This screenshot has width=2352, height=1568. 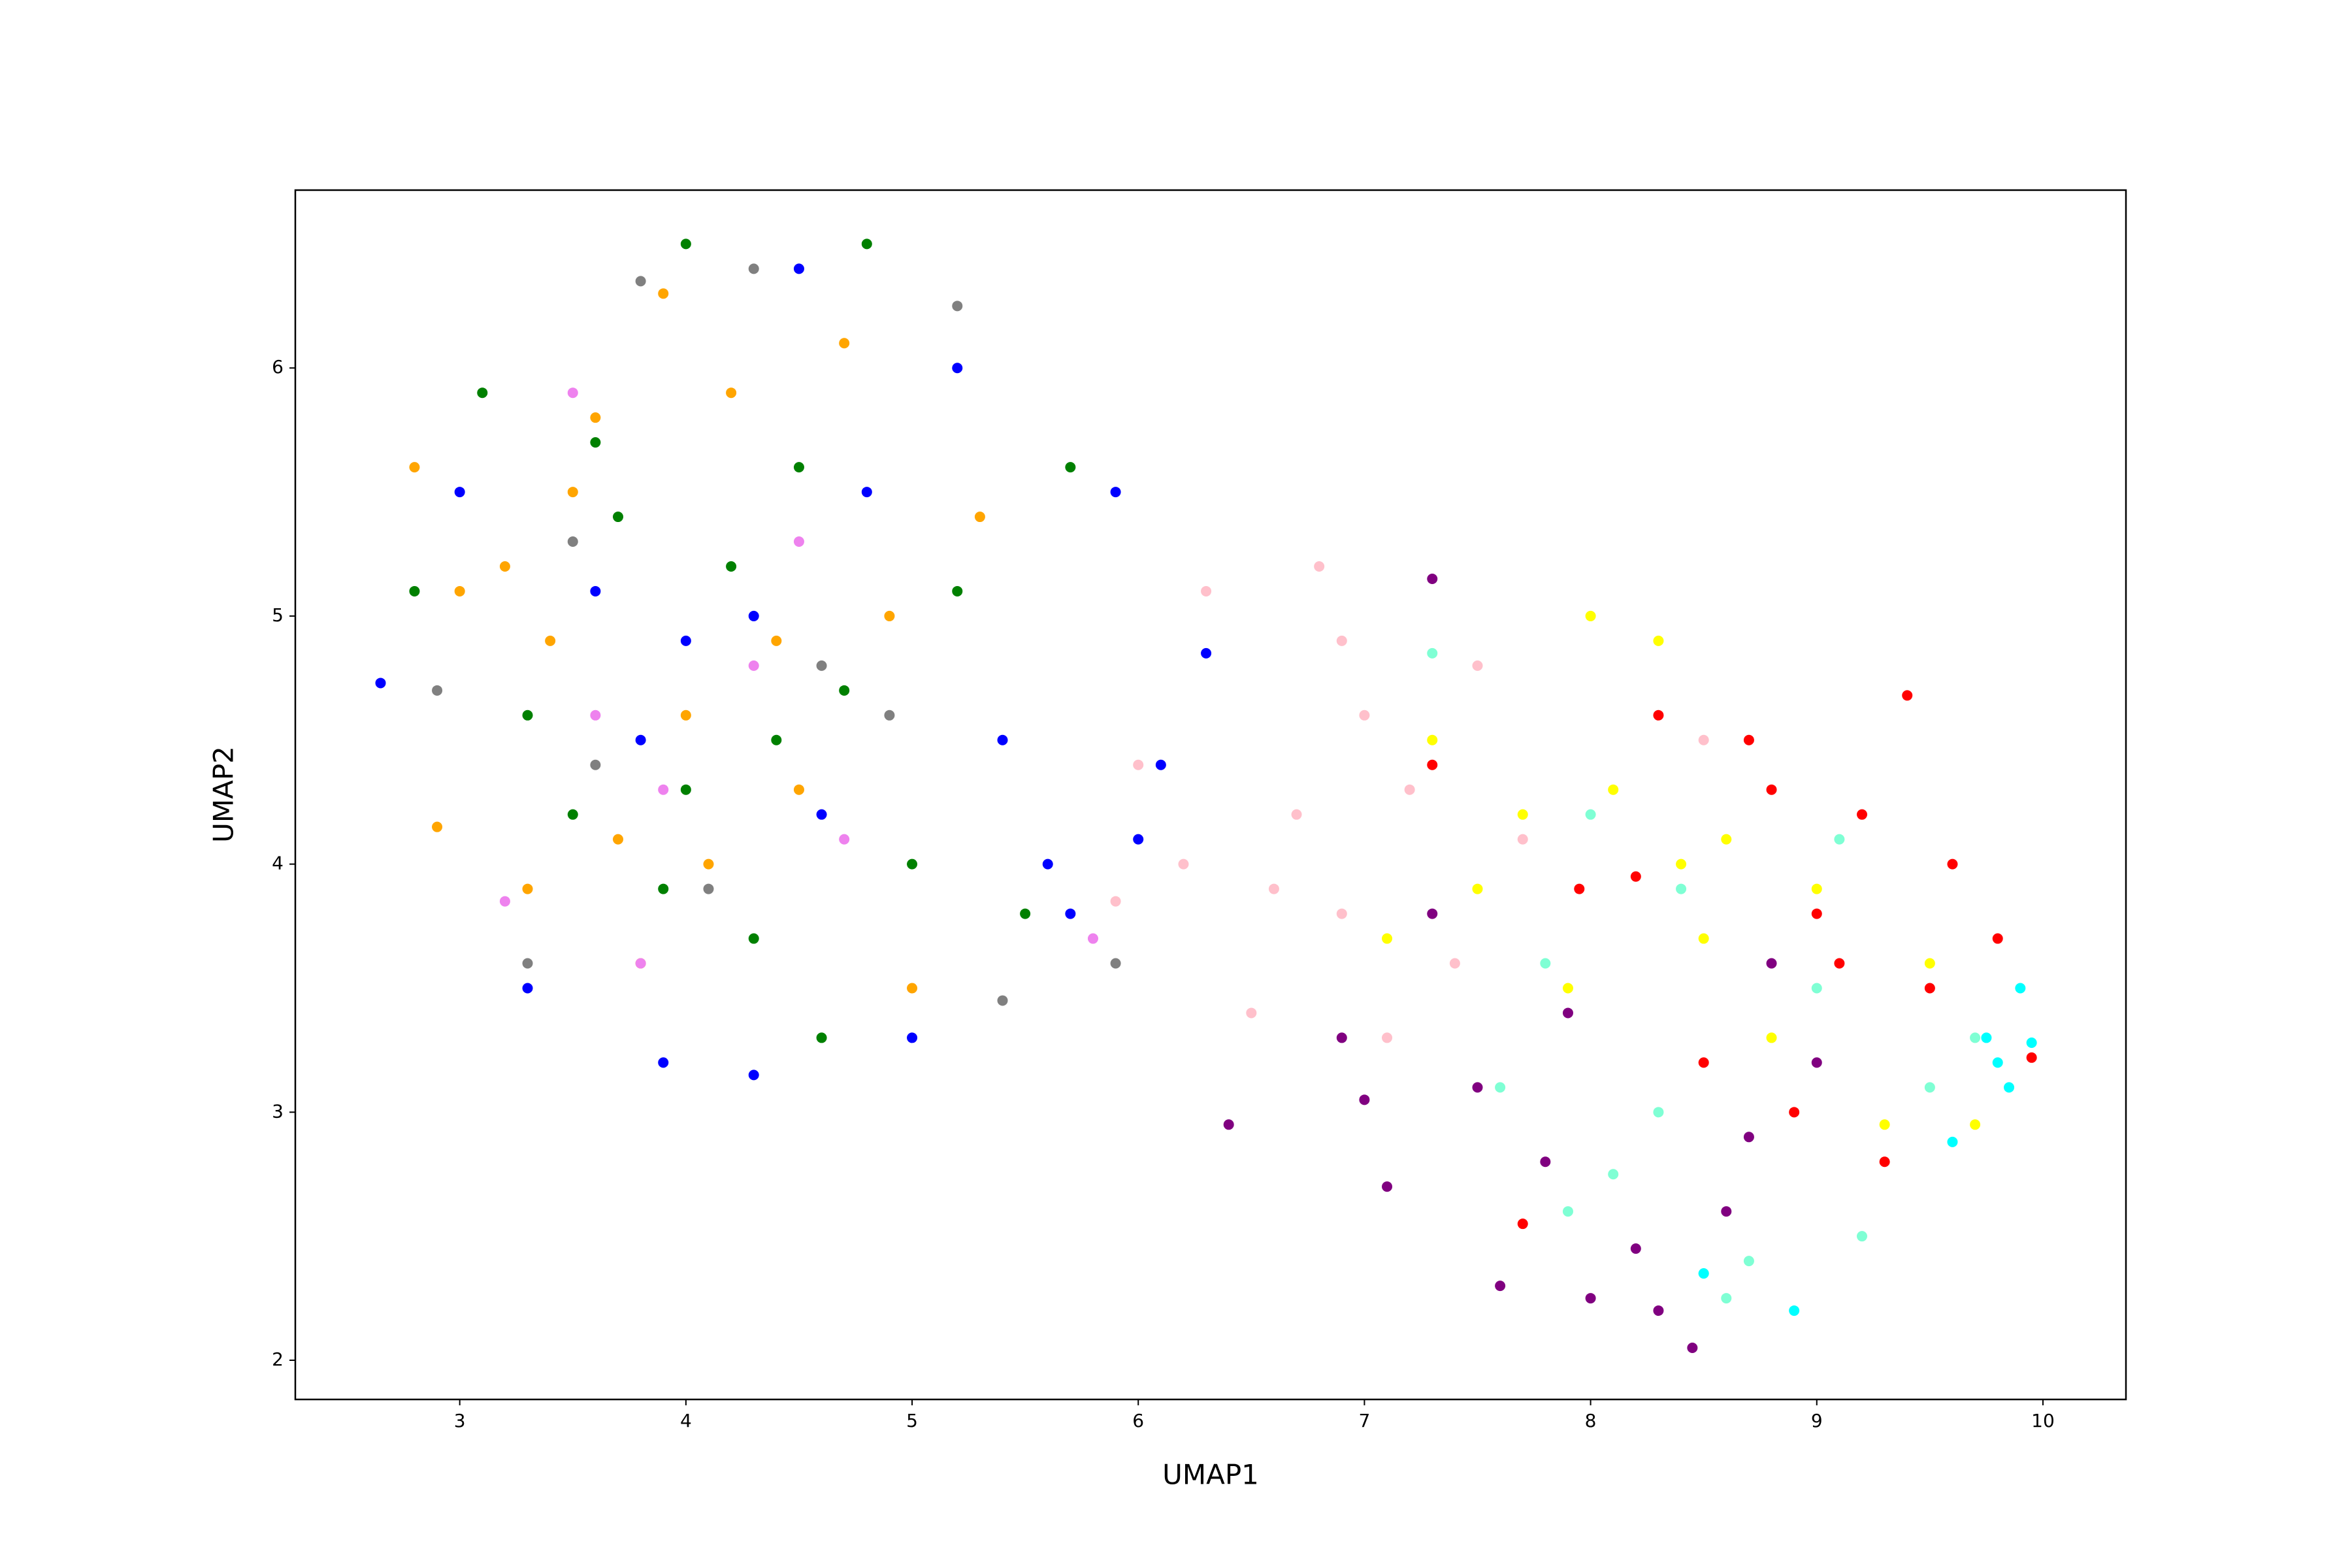 I want to click on y-tick-label: 4, so click(x=278, y=863).